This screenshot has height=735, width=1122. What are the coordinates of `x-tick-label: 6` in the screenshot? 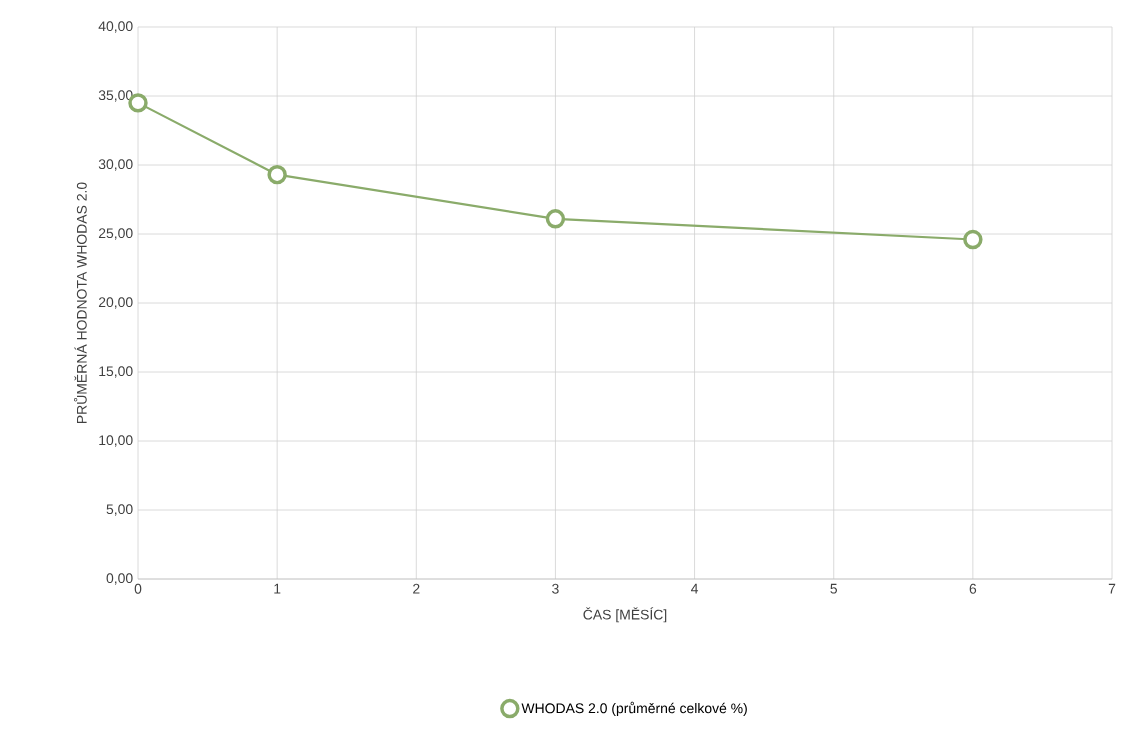 It's located at (973, 588).